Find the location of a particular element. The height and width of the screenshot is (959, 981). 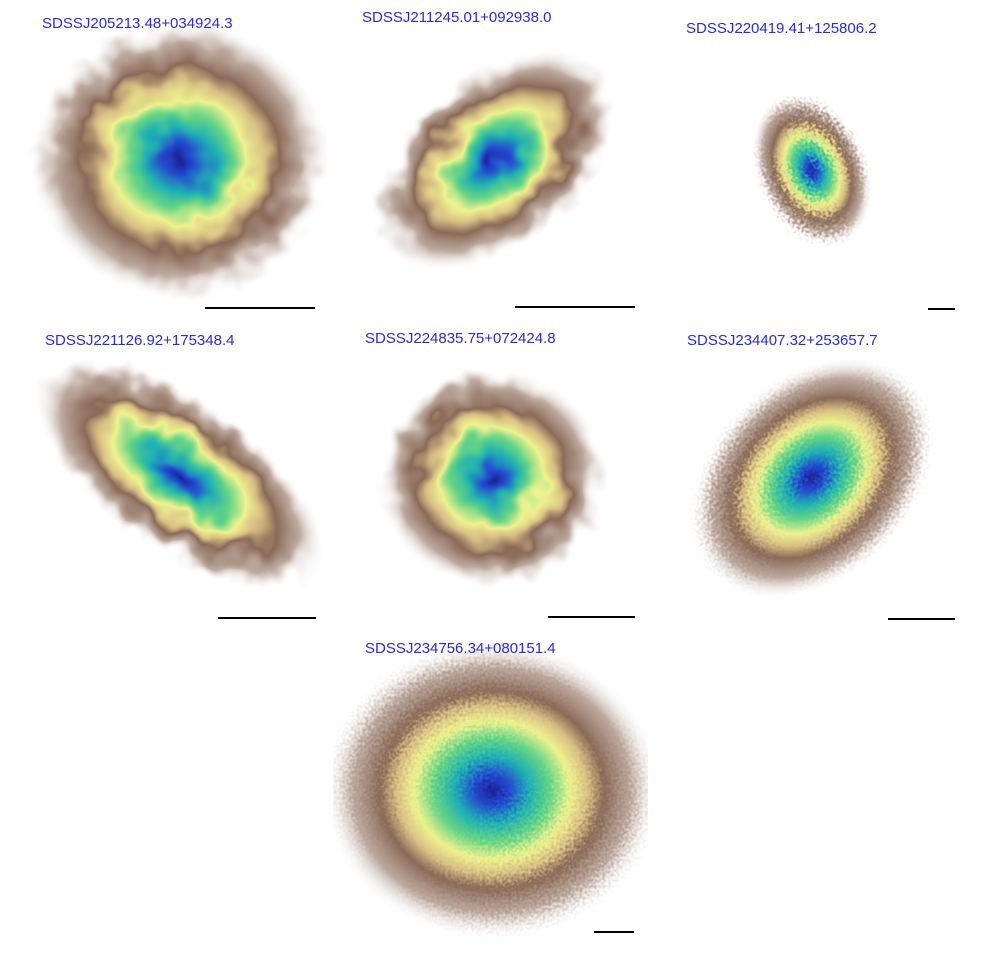

panel: SDSSJ234756.34+080151.4 is located at coordinates (490, 790).